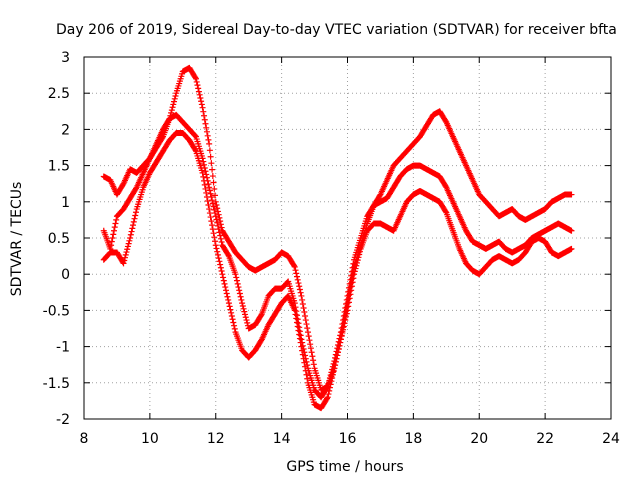  Describe the element at coordinates (56, 311) in the screenshot. I see `y-tick-label: -0.5` at that location.